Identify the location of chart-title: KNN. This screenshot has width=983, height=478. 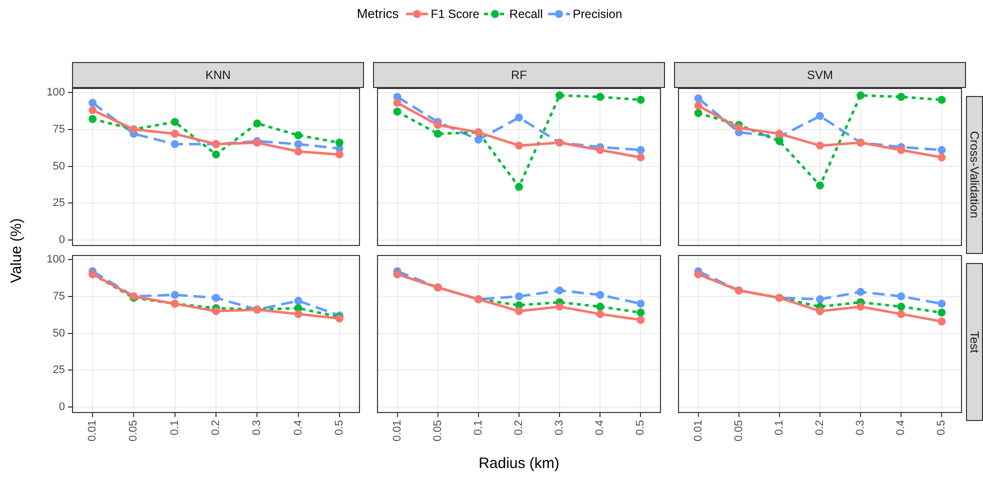
(218, 75).